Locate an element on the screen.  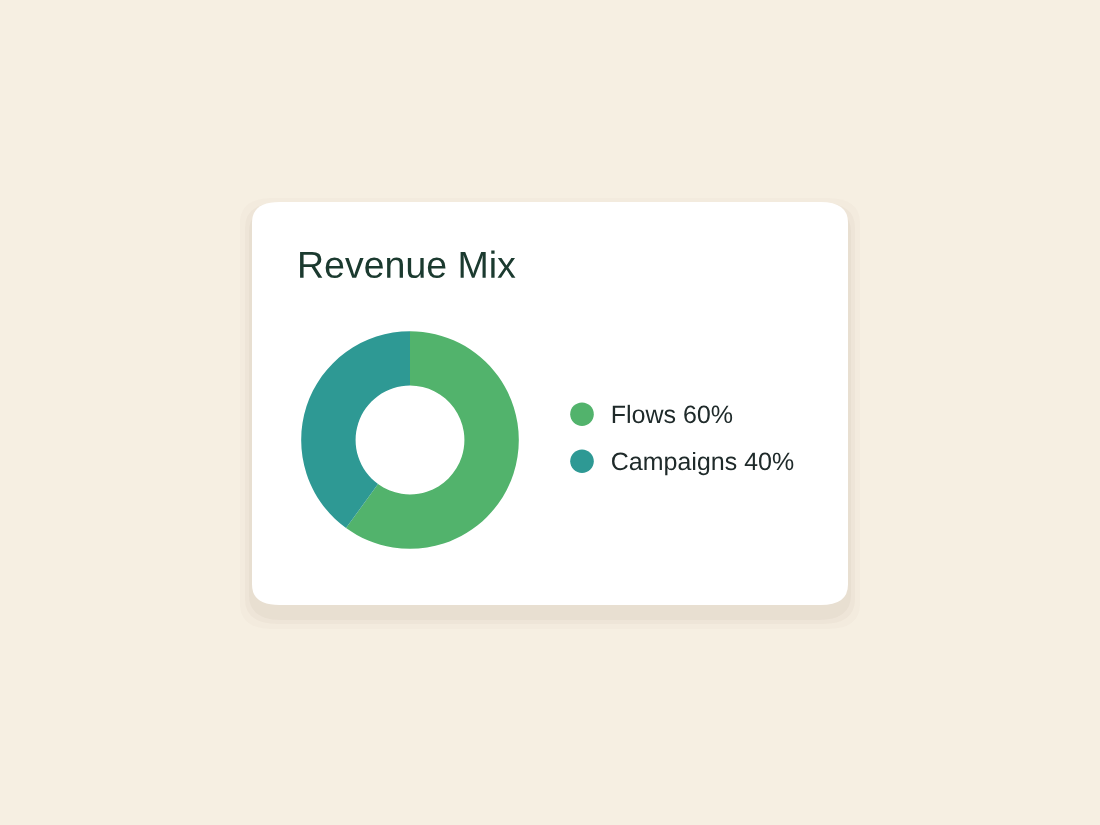
chart-title: Revenue Mix is located at coordinates (408, 264).